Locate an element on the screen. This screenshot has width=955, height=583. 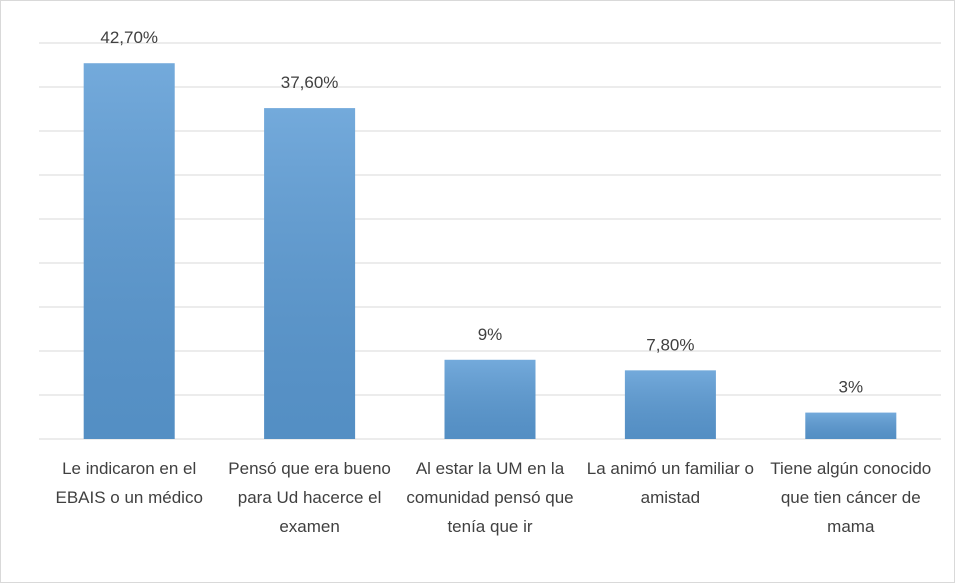
x-tick-label: La animó un familiar o amistad is located at coordinates (670, 483).